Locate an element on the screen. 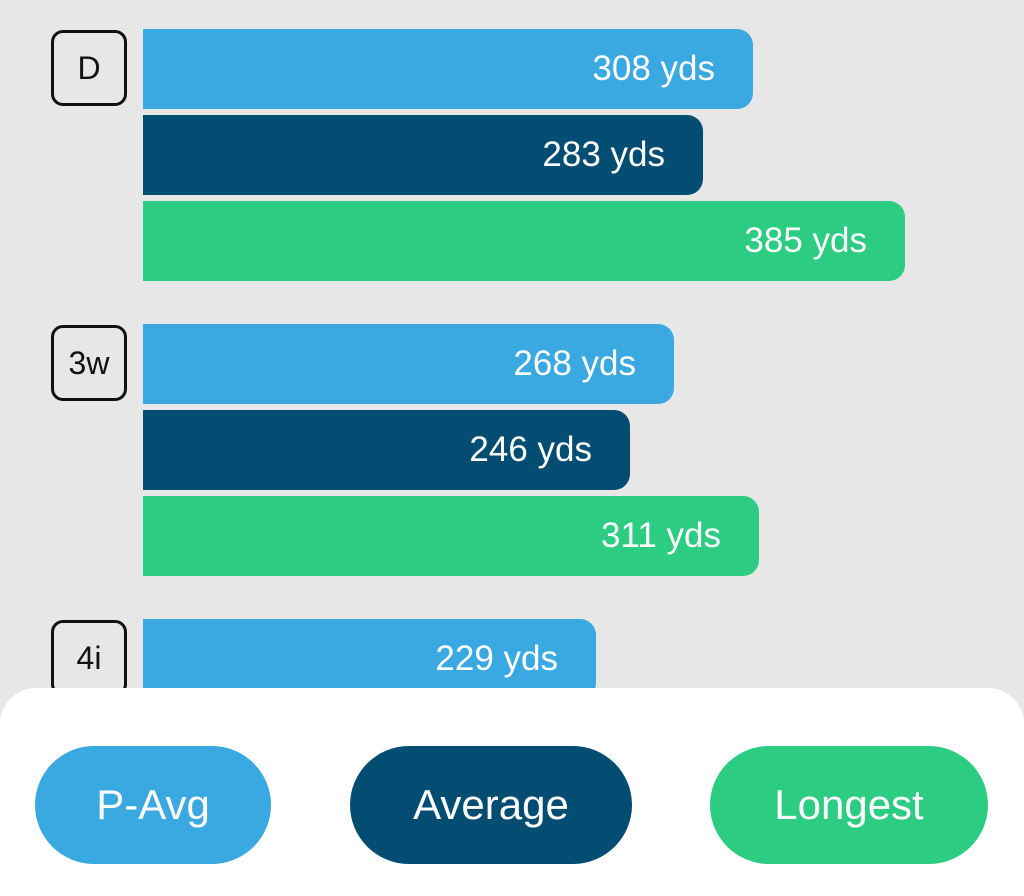 This screenshot has height=896, width=1024. bar-p-avg-3w: 268 yds is located at coordinates (408, 364).